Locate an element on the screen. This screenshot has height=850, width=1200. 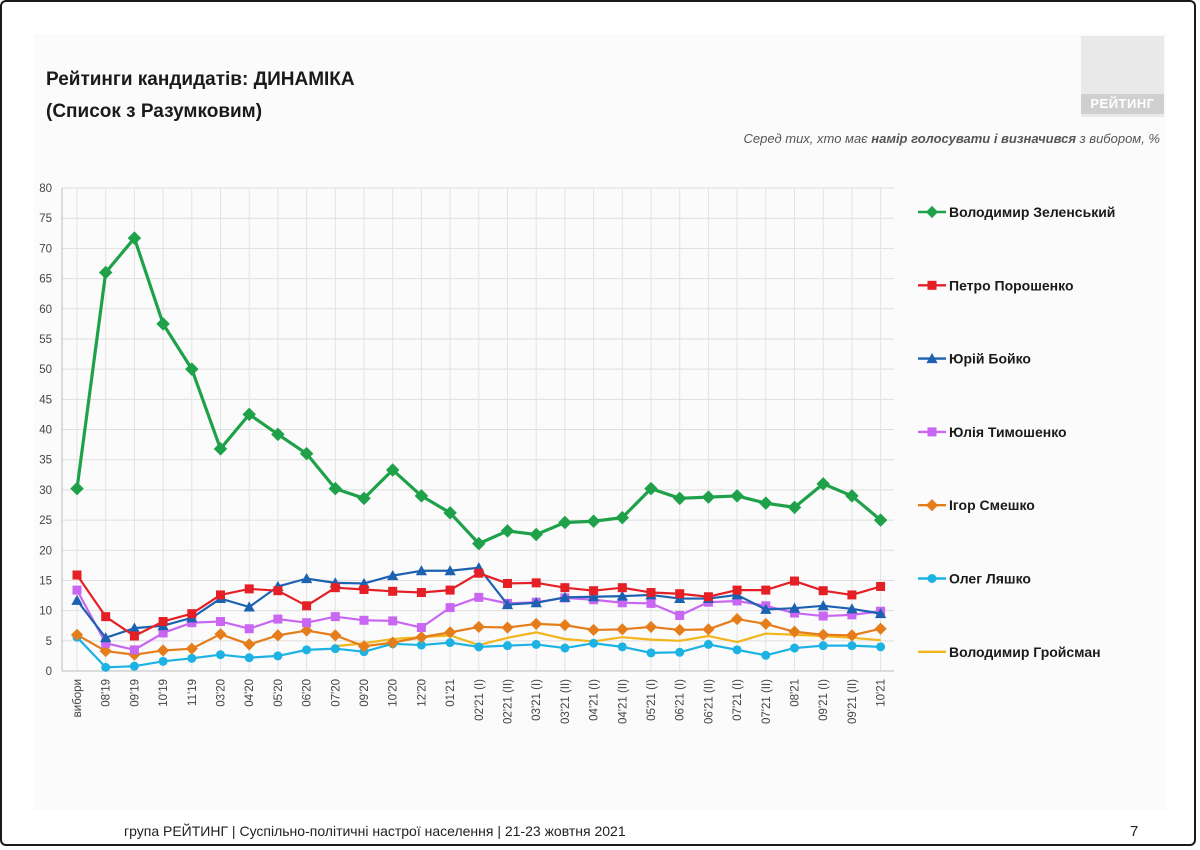
x-tick-label: 12'20 is located at coordinates (422, 693).